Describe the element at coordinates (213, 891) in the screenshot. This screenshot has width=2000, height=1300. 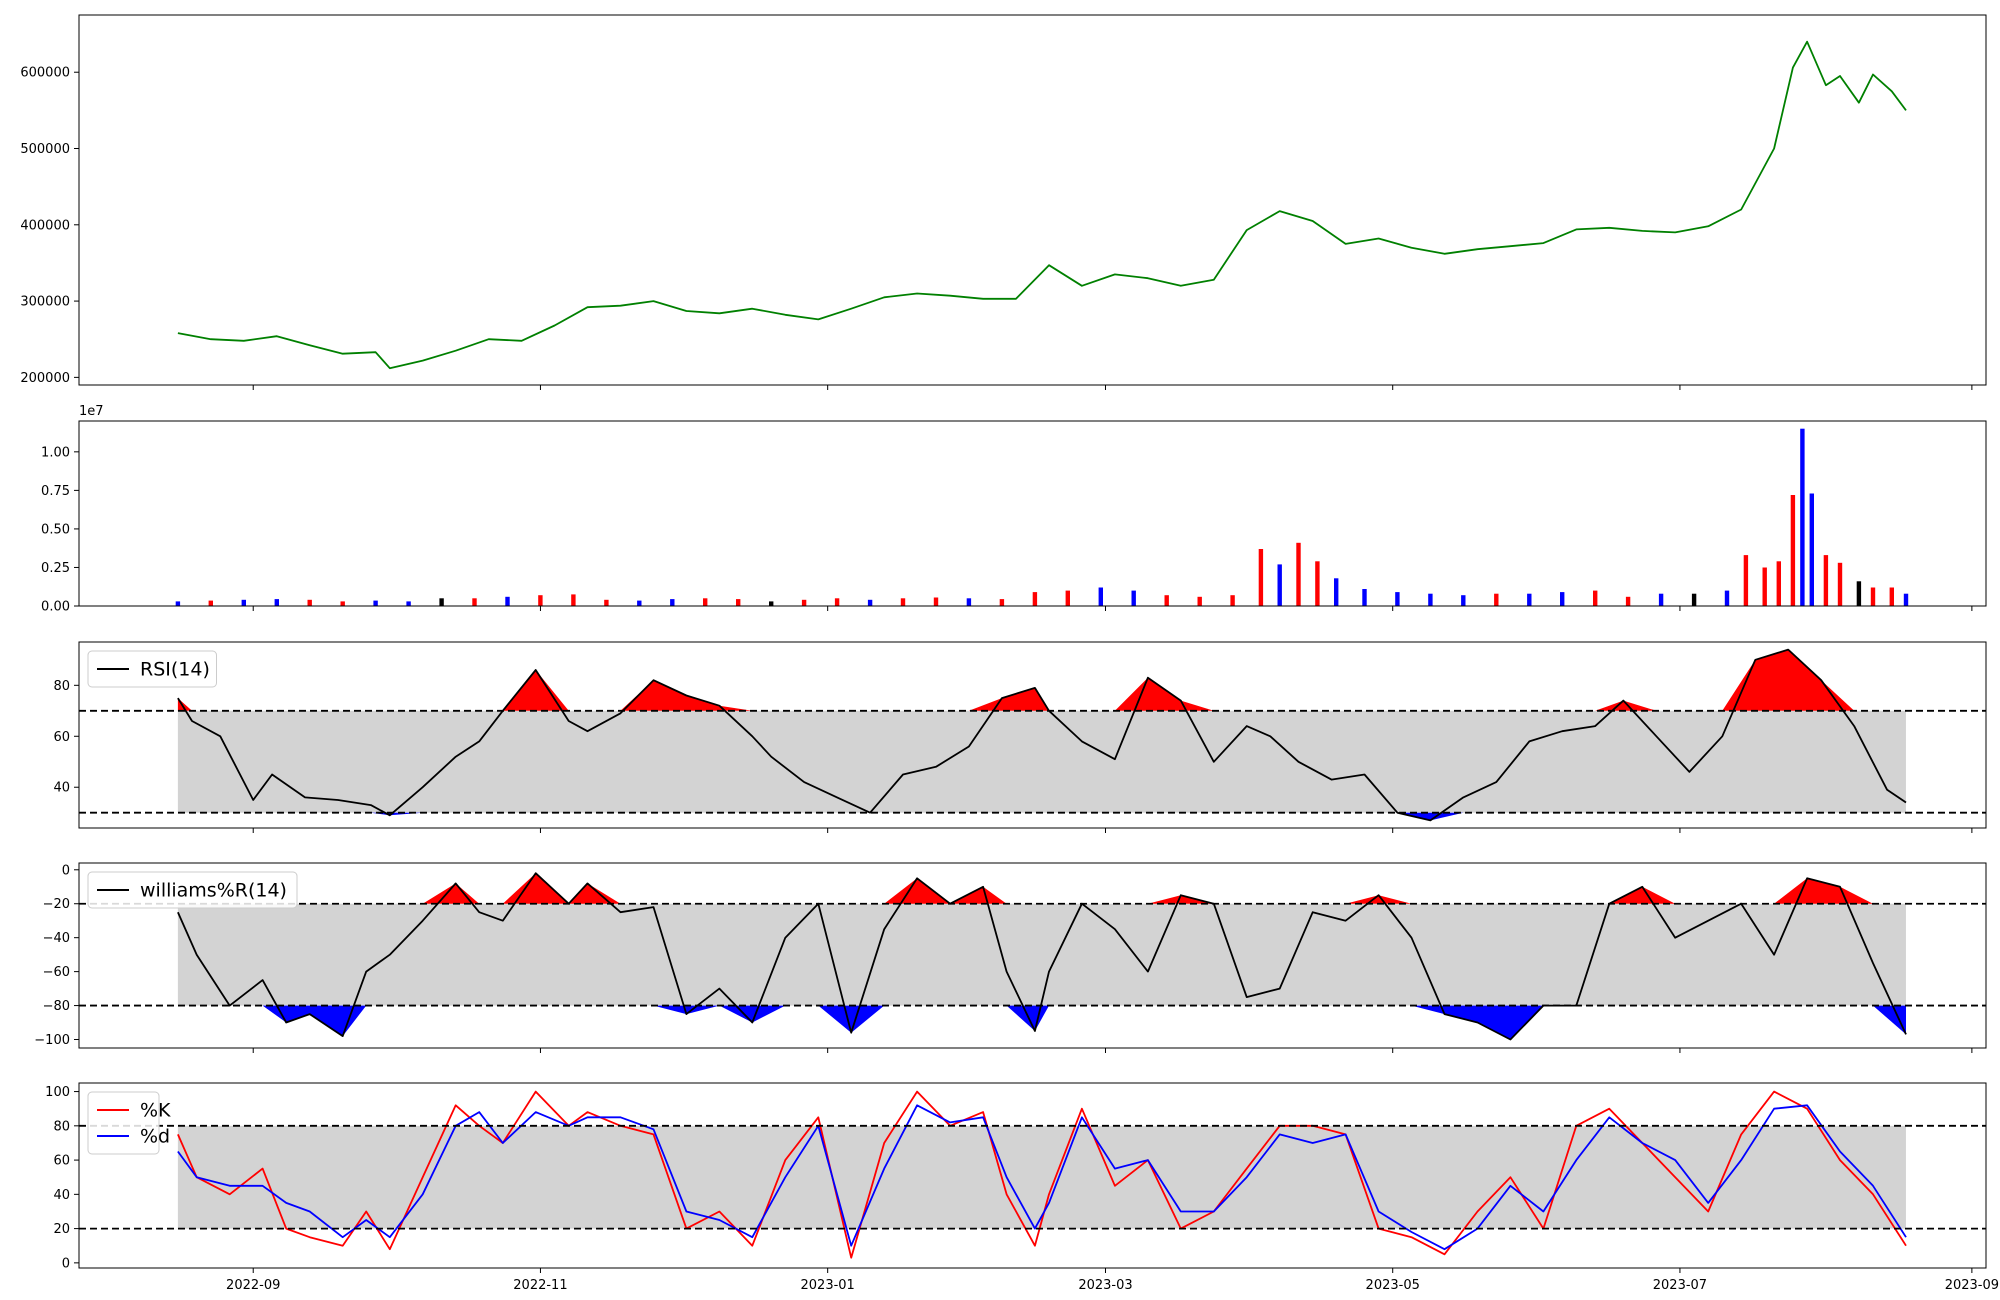
I see `legend-entry-label: williams%R(14)` at that location.